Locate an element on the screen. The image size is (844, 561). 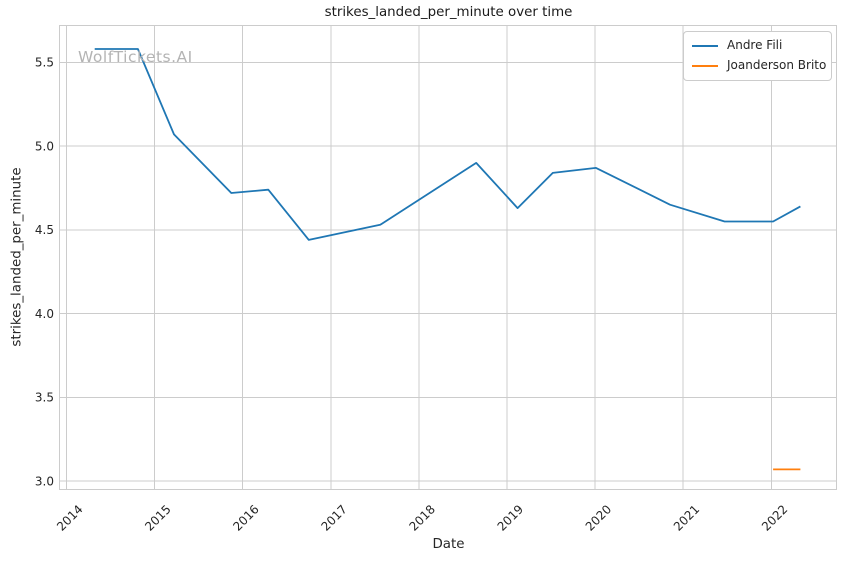
legend-item-joanderson-brito: Joanderson Brito is located at coordinates (759, 65).